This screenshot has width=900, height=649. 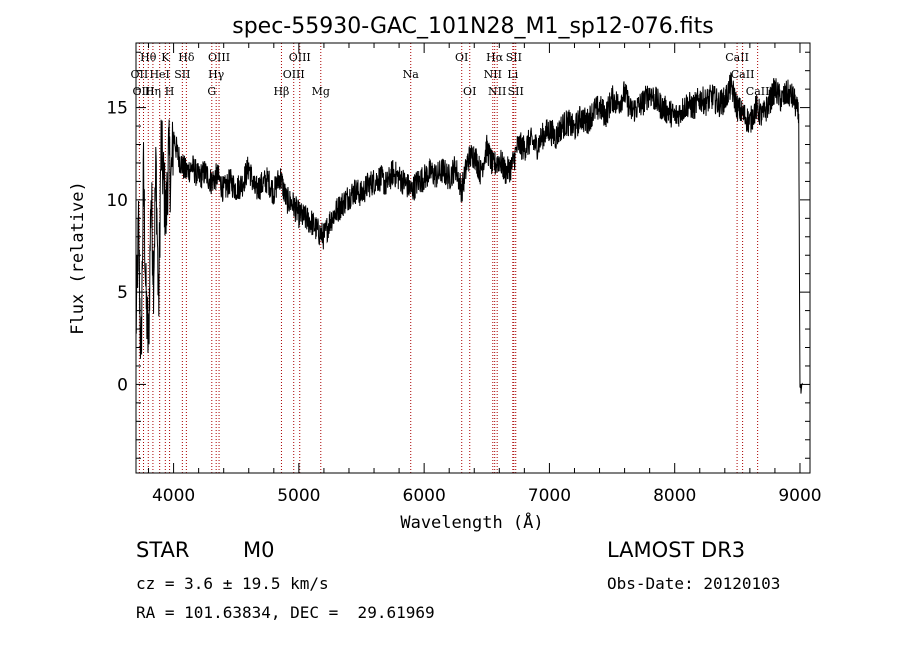 What do you see at coordinates (495, 57) in the screenshot?
I see `marker-label: Hα` at bounding box center [495, 57].